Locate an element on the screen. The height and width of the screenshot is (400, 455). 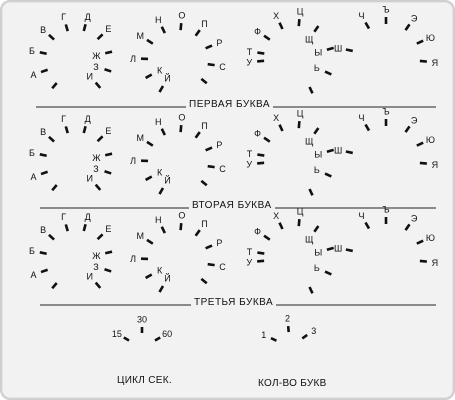
dial-letter-label: Я is located at coordinates (435, 63).